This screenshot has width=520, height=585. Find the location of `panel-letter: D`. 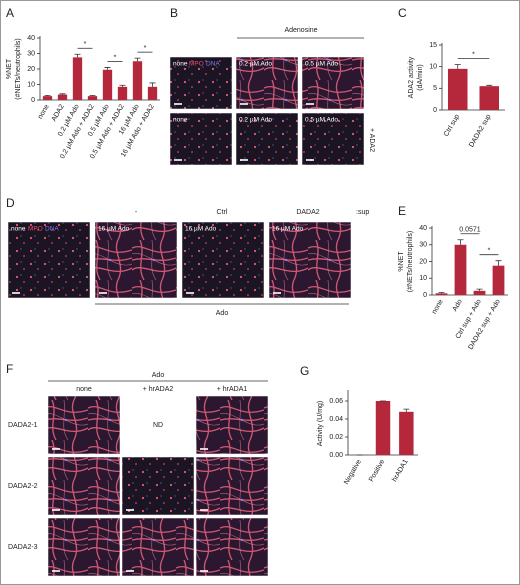

panel-letter: D is located at coordinates (10, 203).